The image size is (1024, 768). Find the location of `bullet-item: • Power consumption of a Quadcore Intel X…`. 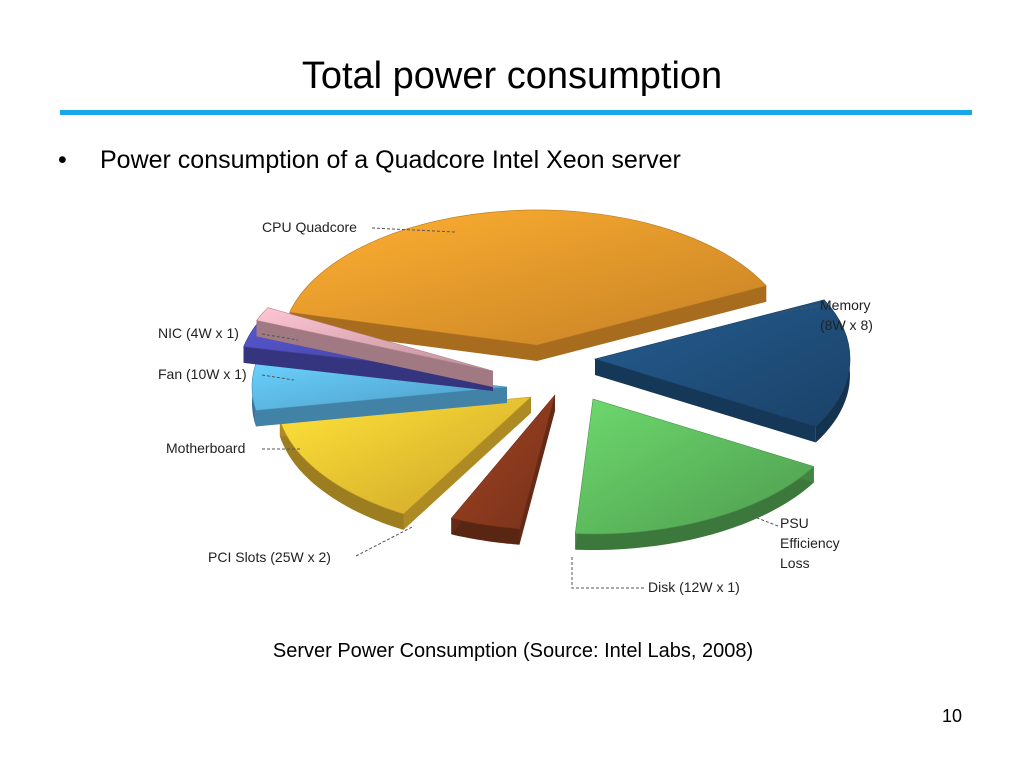

bullet-item: • Power consumption of a Quadcore Intel X… is located at coordinates (369, 160).